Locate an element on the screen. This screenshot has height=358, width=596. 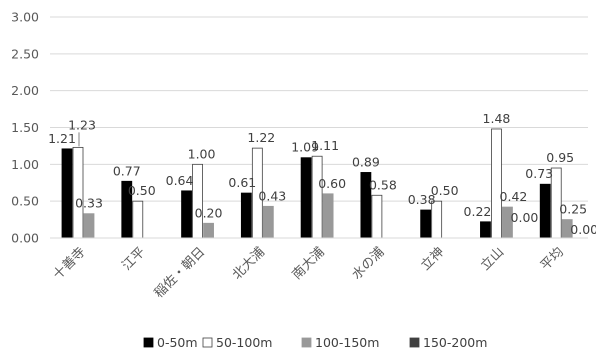
y-axis: 0.00 0.50 1.00 1.50 2.00 2.50 3.00 is located at coordinates (25, 128).